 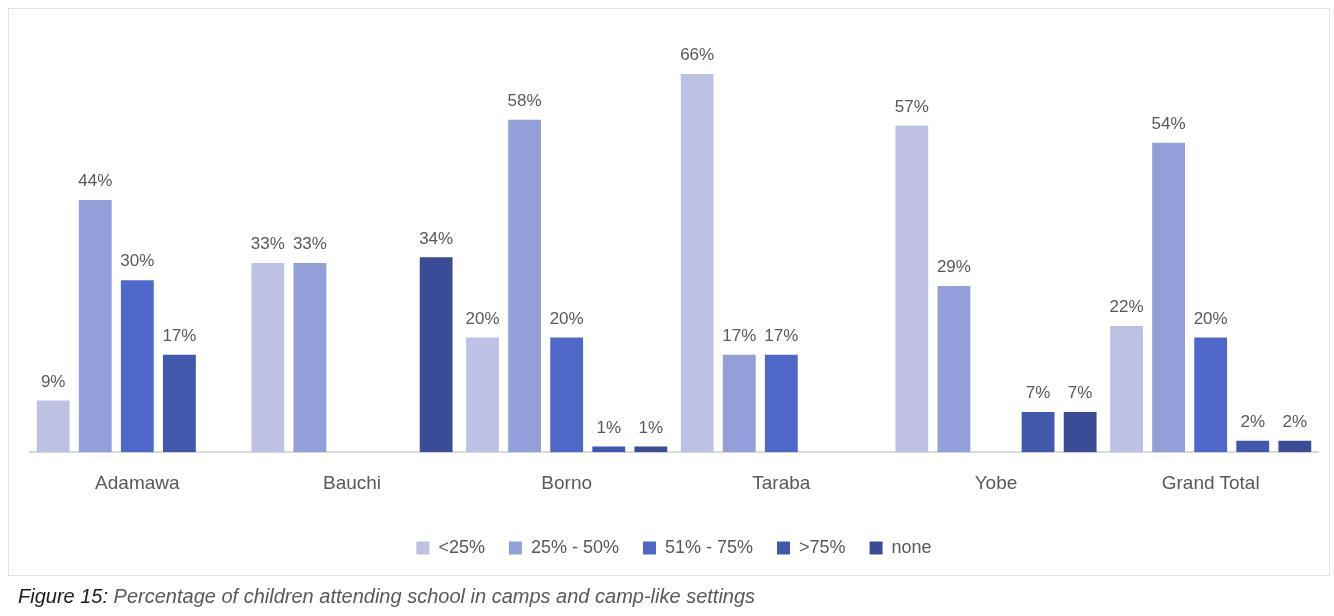 What do you see at coordinates (911, 106) in the screenshot?
I see `data-label: 57%` at bounding box center [911, 106].